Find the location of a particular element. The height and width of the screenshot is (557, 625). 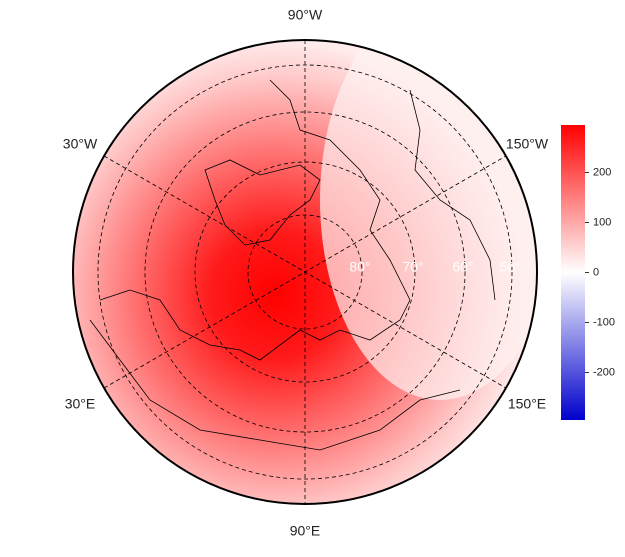

colorbar-scale is located at coordinates (573, 272).